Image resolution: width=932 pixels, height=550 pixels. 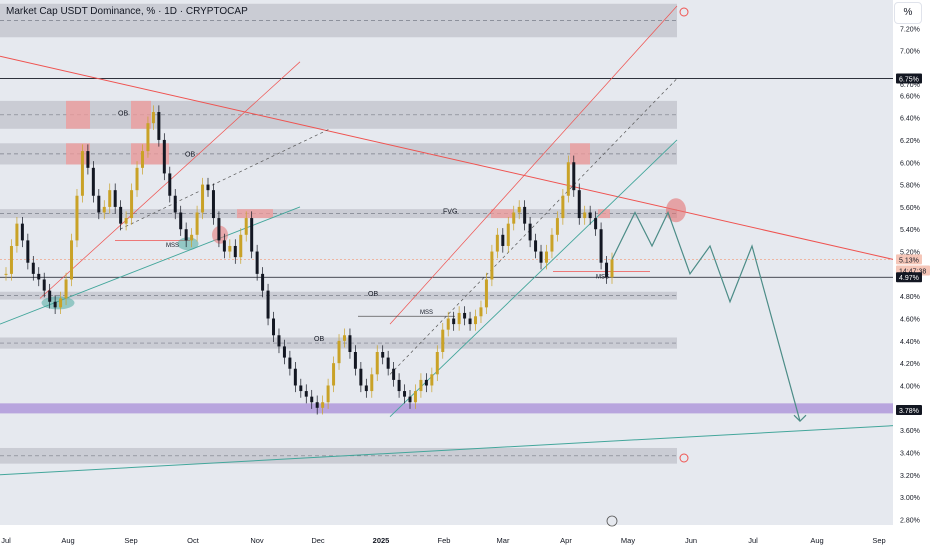 I want to click on x-tick-label: 2025, so click(x=381, y=540).